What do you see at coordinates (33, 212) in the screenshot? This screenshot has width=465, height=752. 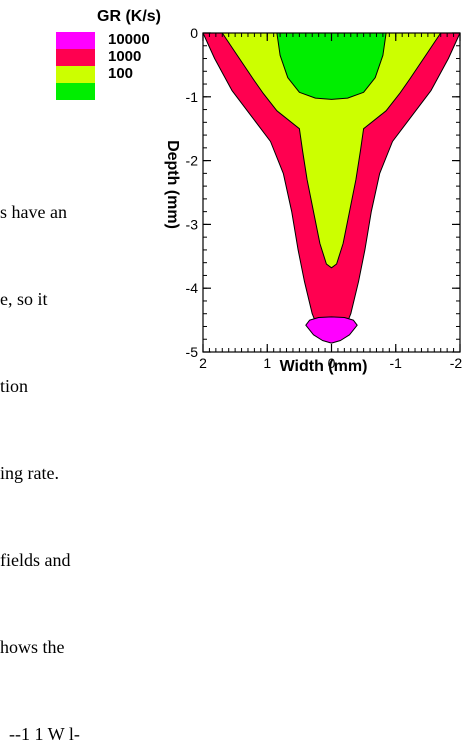 I see `body-text-line: s have an` at bounding box center [33, 212].